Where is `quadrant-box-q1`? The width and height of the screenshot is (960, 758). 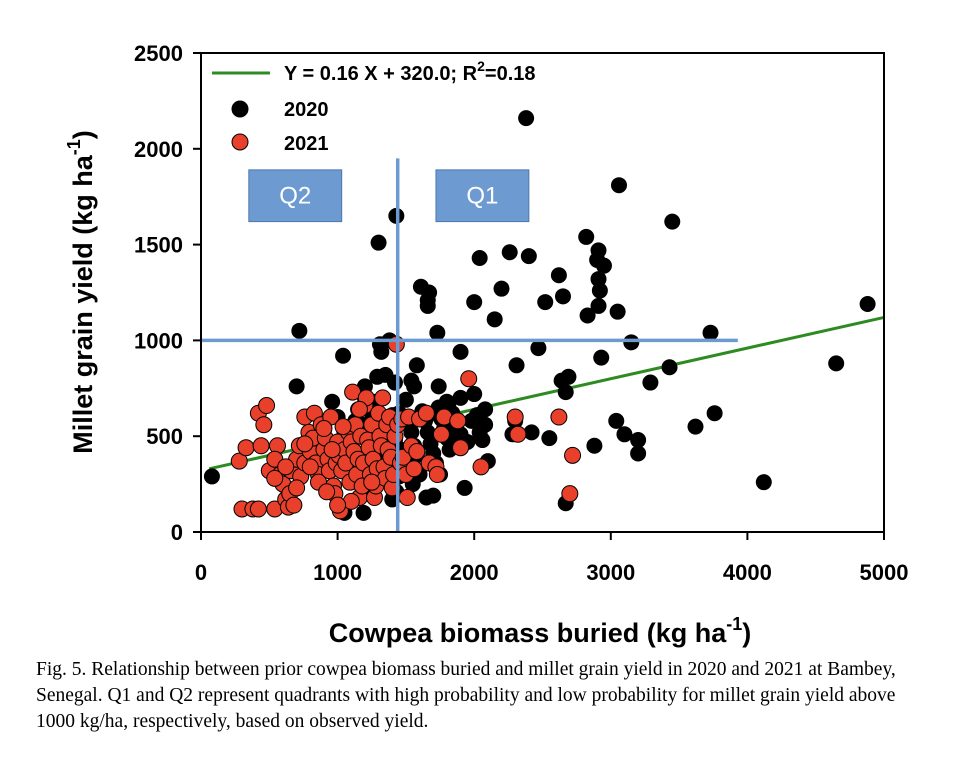 quadrant-box-q1 is located at coordinates (482, 196).